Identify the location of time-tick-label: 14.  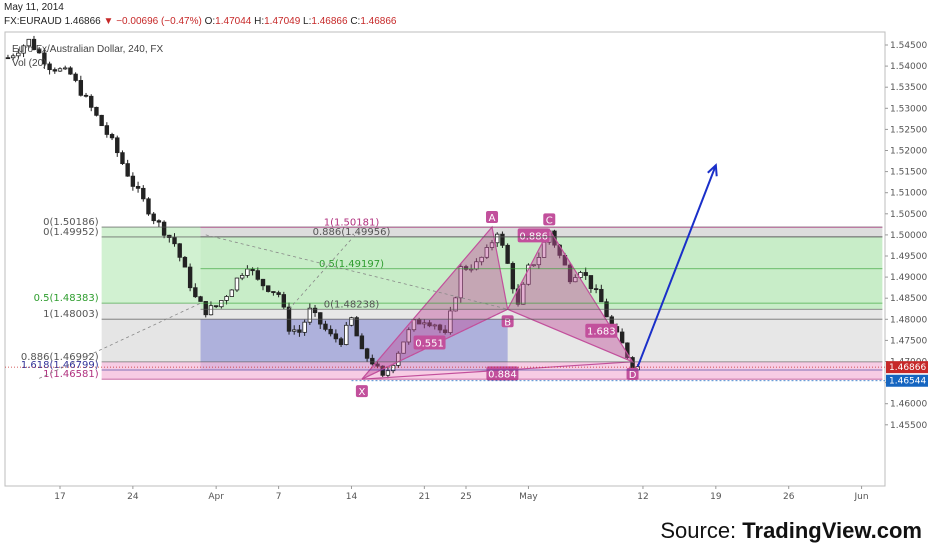
(352, 497).